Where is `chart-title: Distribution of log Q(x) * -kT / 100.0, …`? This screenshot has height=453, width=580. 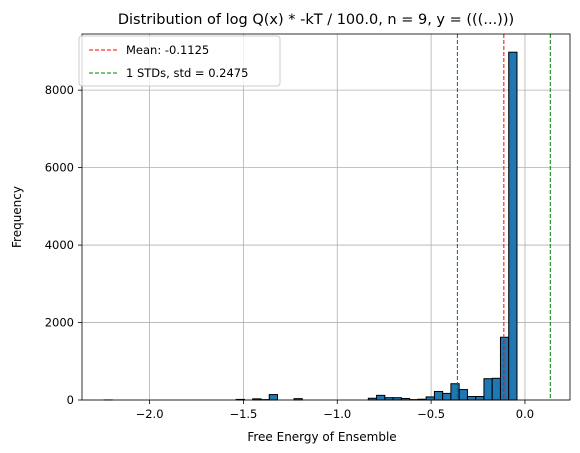 chart-title: Distribution of log Q(x) * -kT / 100.0, … is located at coordinates (316, 20).